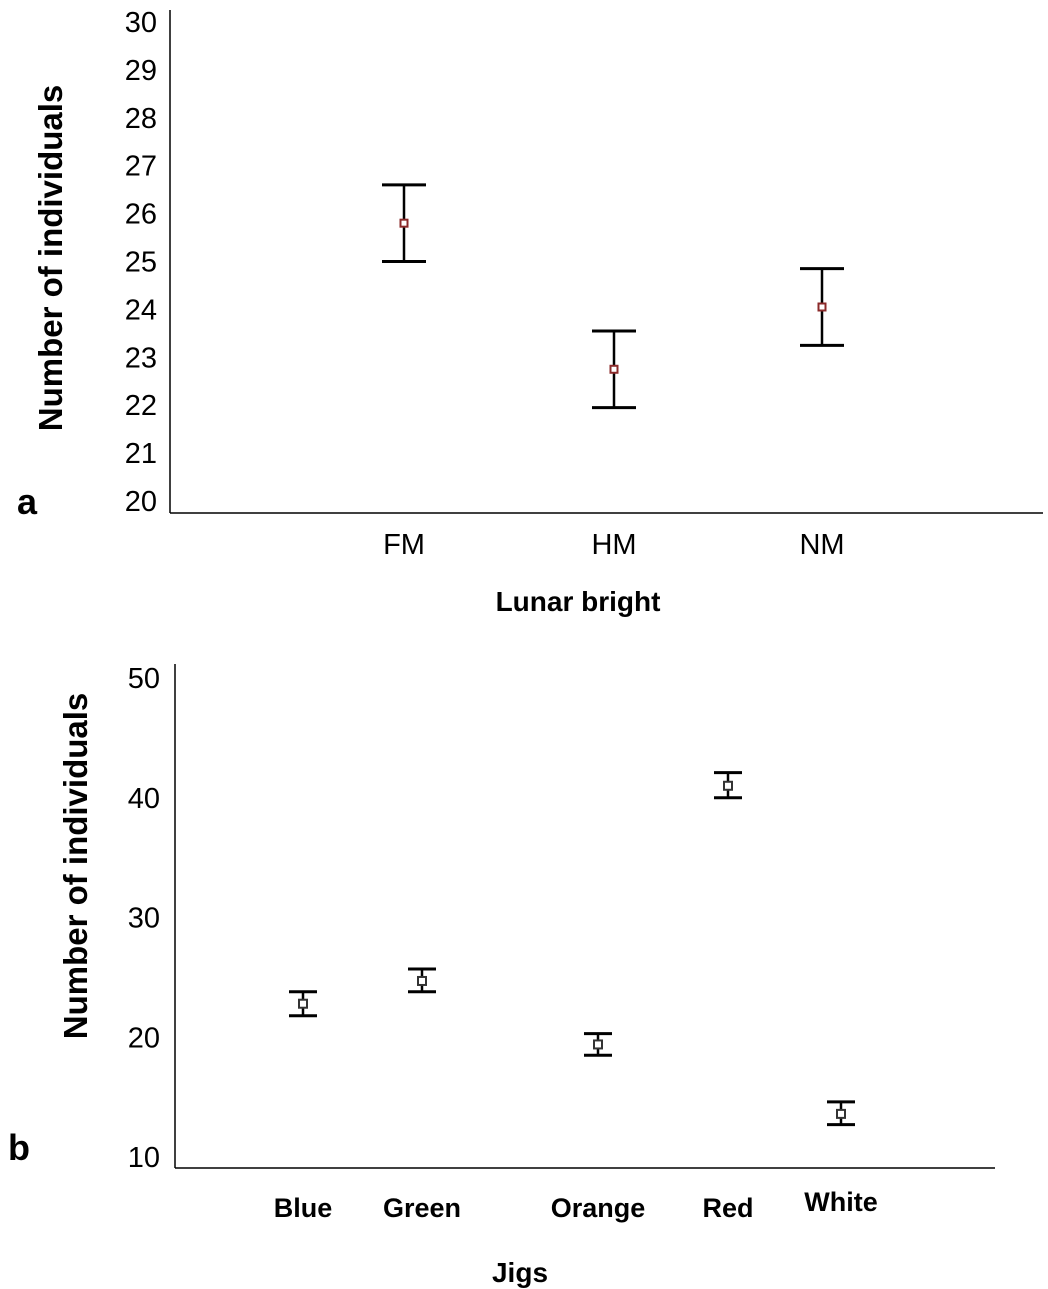  Describe the element at coordinates (144, 1038) in the screenshot. I see `panel-b-y-tick-label: 20` at that location.